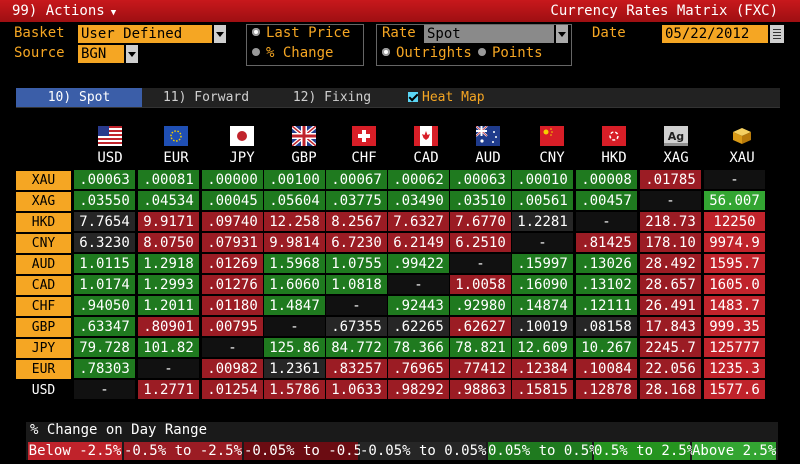 Image resolution: width=800 pixels, height=464 pixels. What do you see at coordinates (295, 243) in the screenshot?
I see `rate-cell: 9.9814` at bounding box center [295, 243].